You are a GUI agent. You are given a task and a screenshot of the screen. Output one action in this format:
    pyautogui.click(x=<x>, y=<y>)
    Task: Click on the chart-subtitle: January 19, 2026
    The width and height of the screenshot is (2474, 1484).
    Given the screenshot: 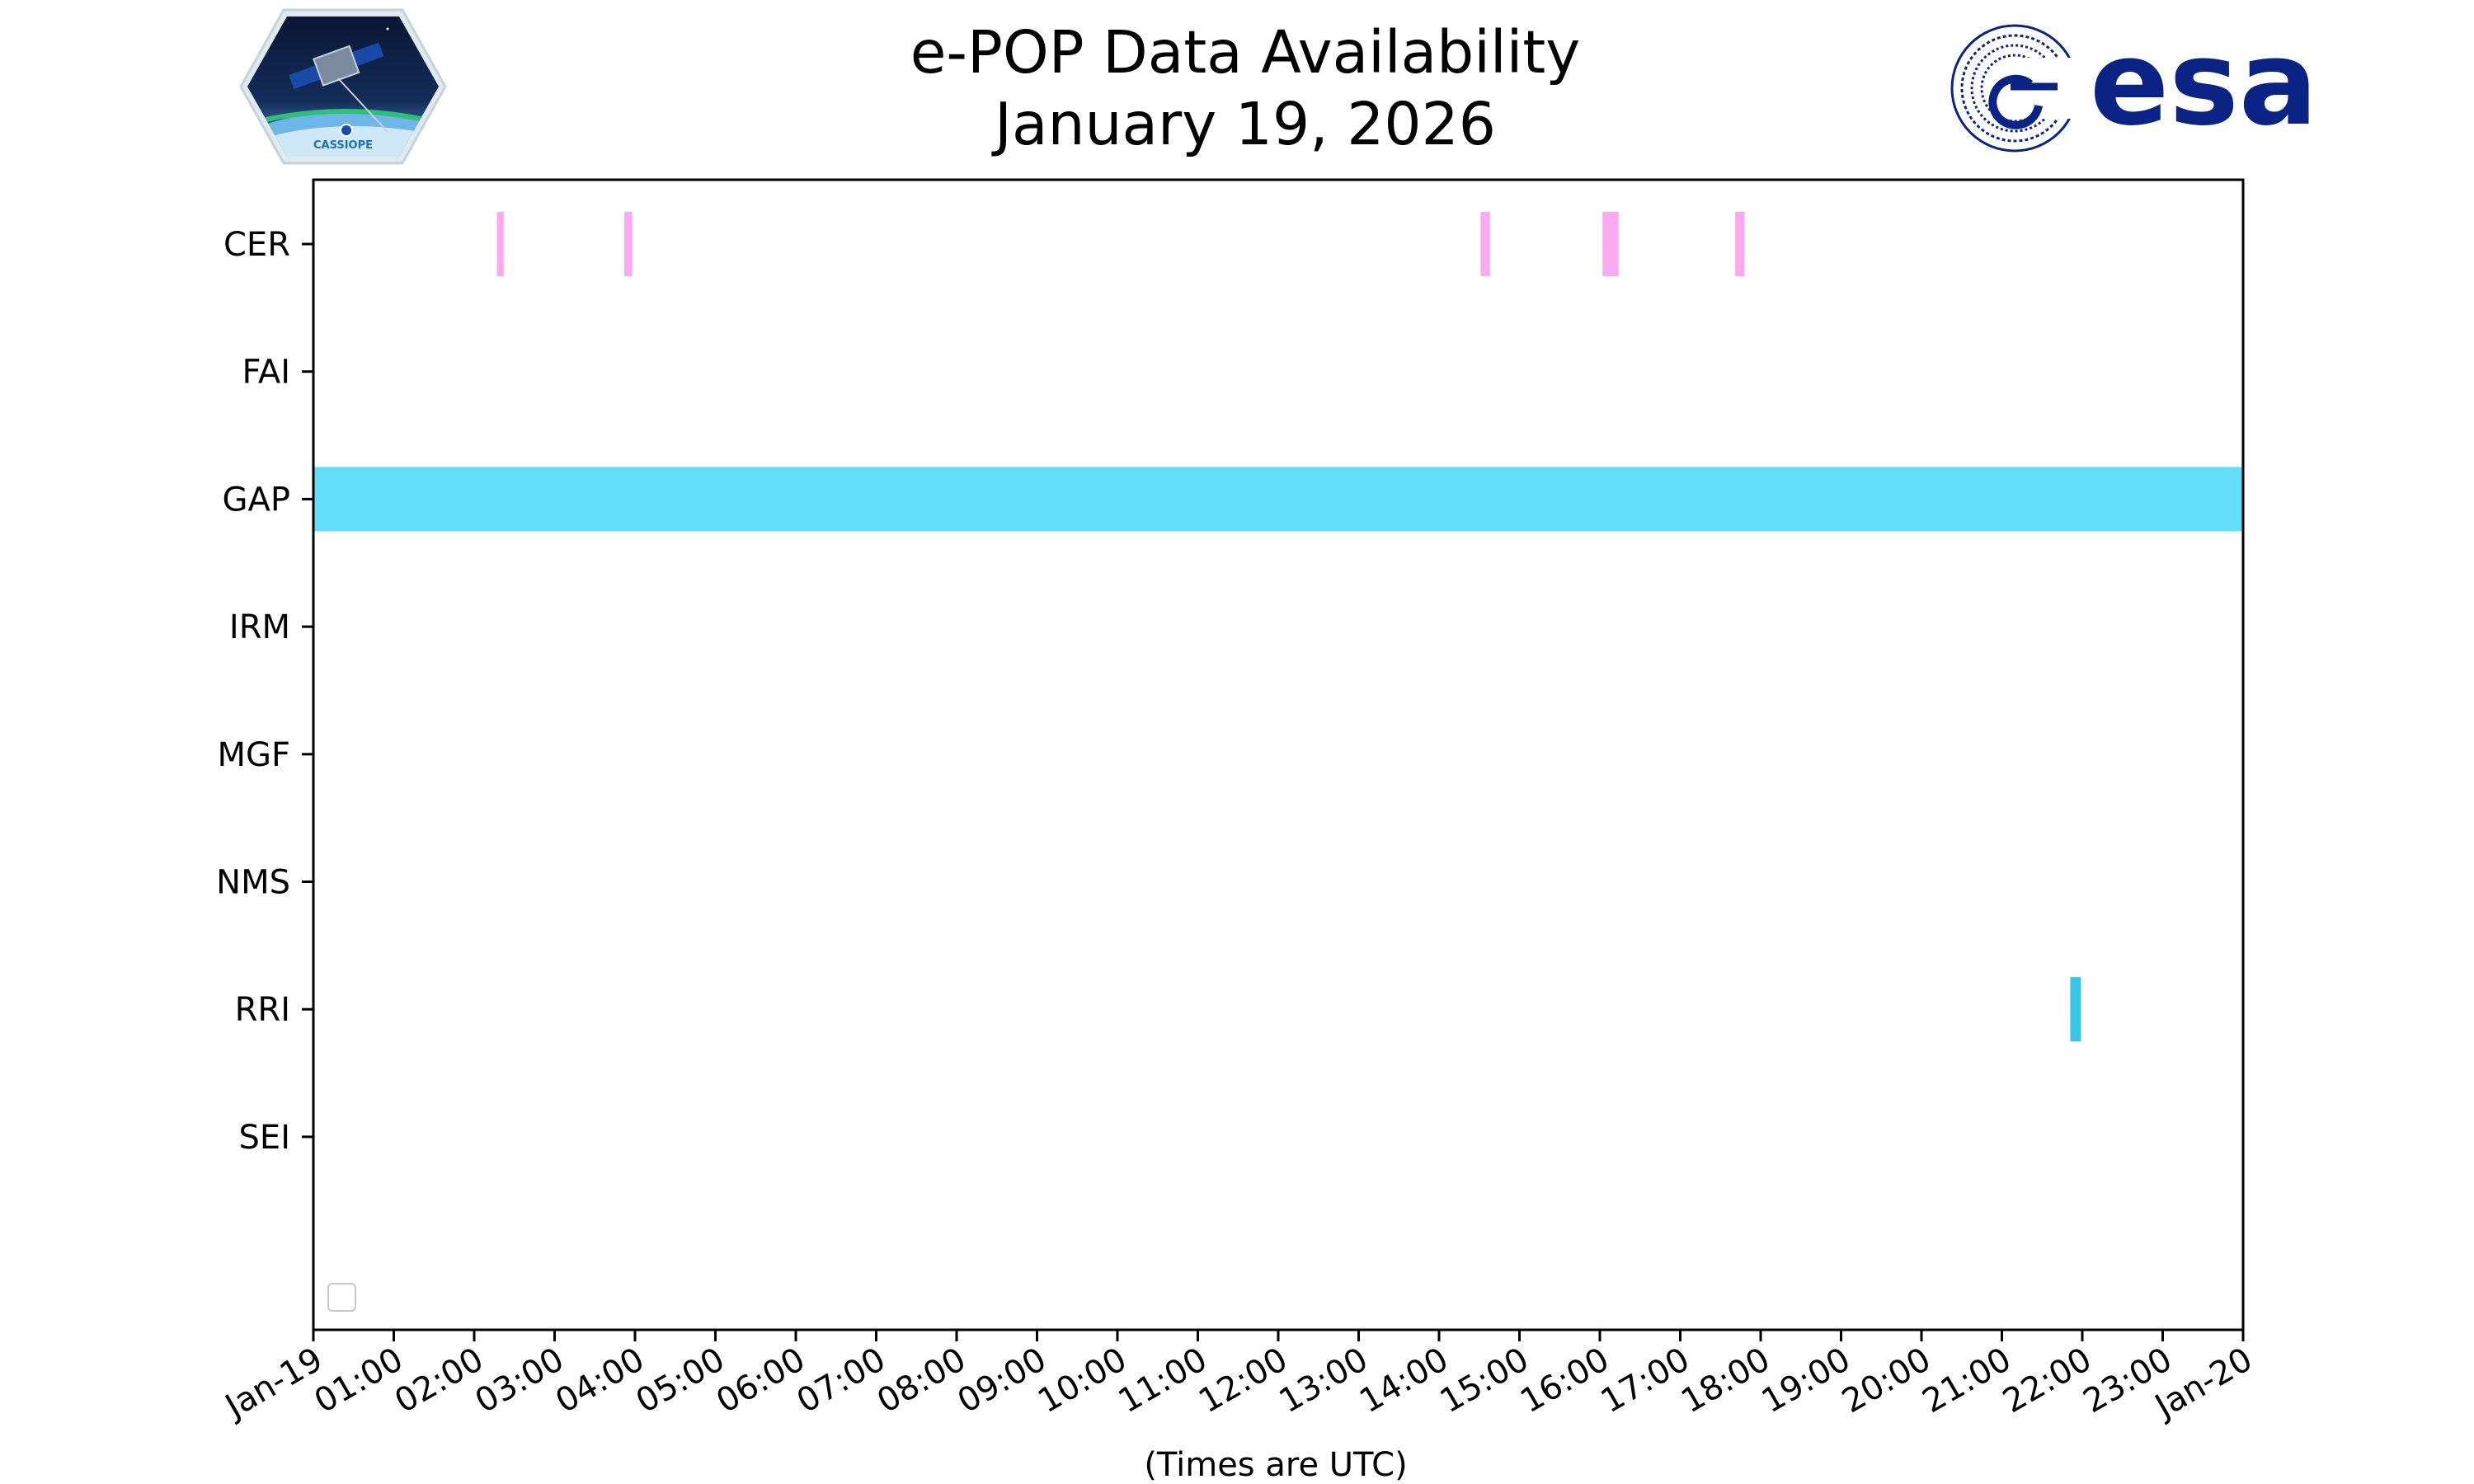 What is the action you would take?
    pyautogui.click(x=1243, y=124)
    